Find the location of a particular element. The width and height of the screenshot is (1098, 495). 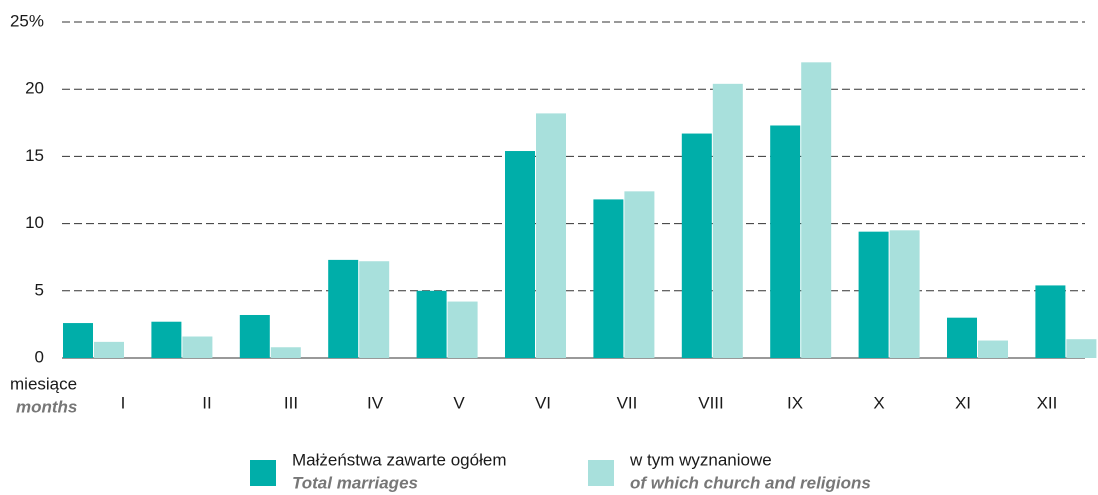

x-axis-label: miesiące is located at coordinates (43, 383).